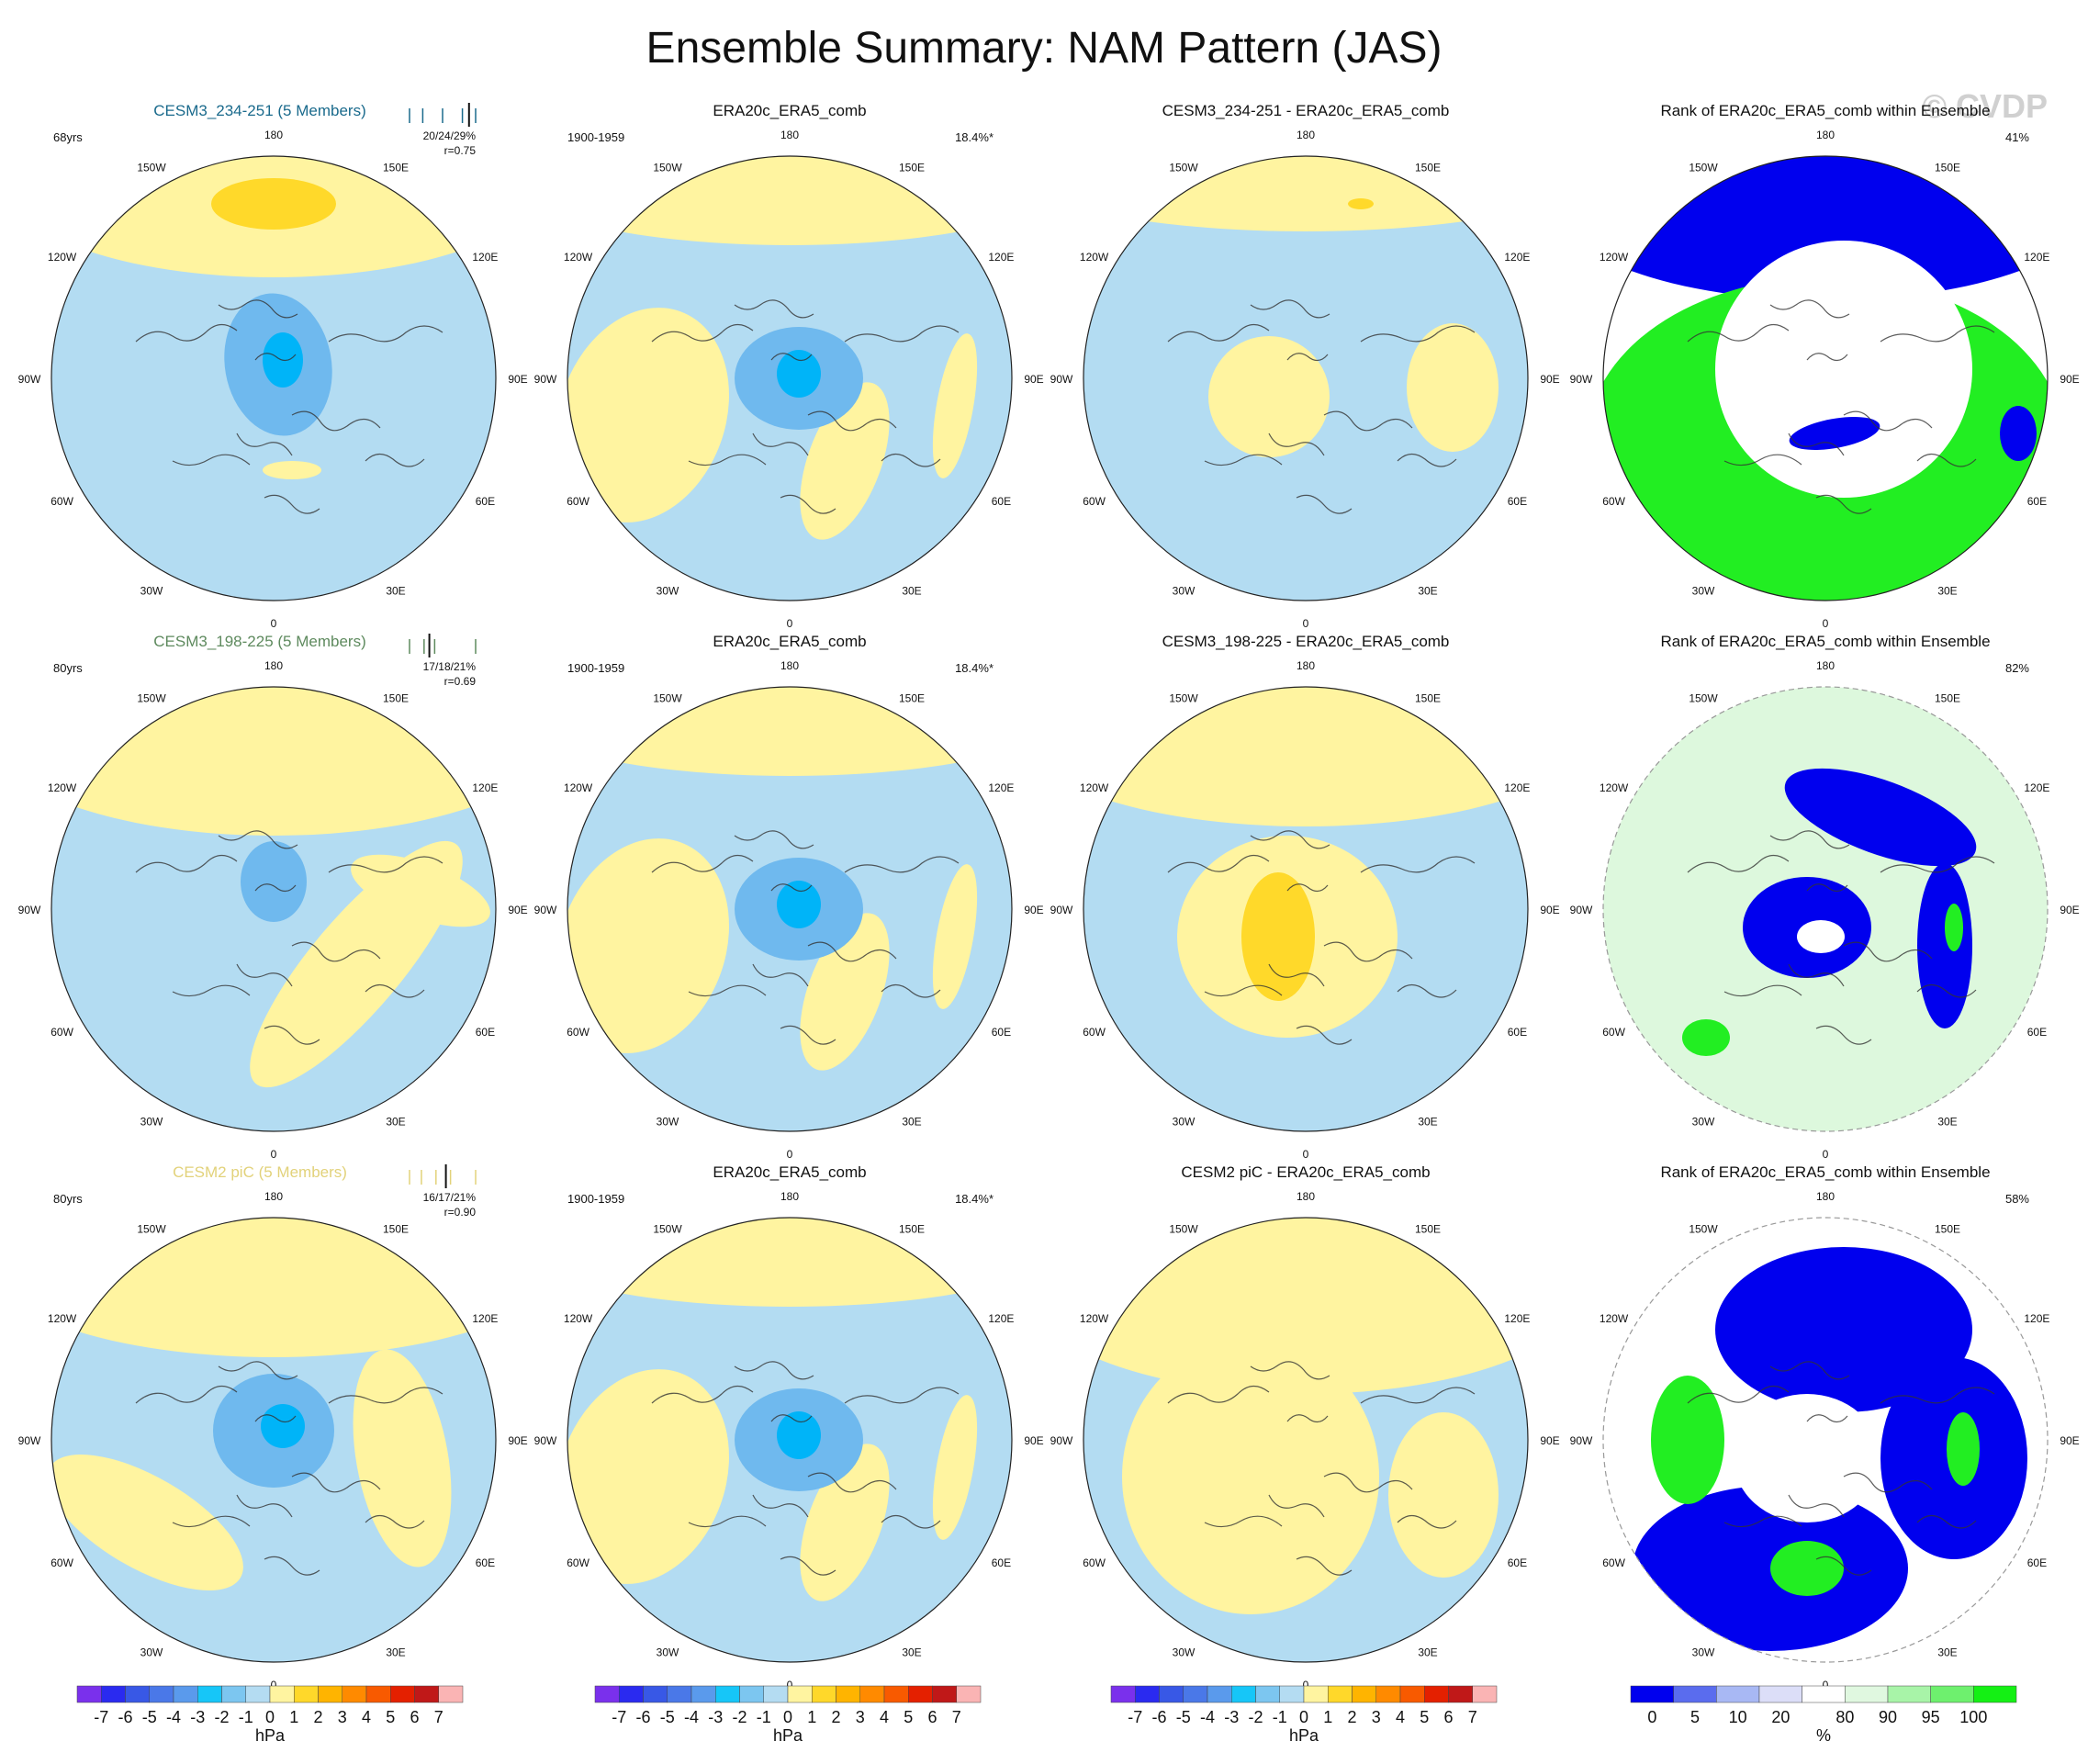 This screenshot has width=2088, height=1764. Describe the element at coordinates (450, 1198) in the screenshot. I see `stats-label: 16/17/21%` at that location.